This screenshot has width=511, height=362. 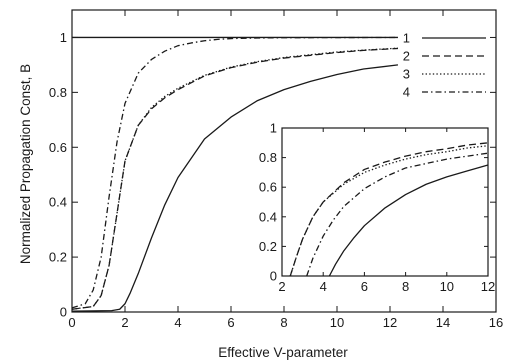 I want to click on main-y-tick-label: 0.2, so click(x=58, y=257).